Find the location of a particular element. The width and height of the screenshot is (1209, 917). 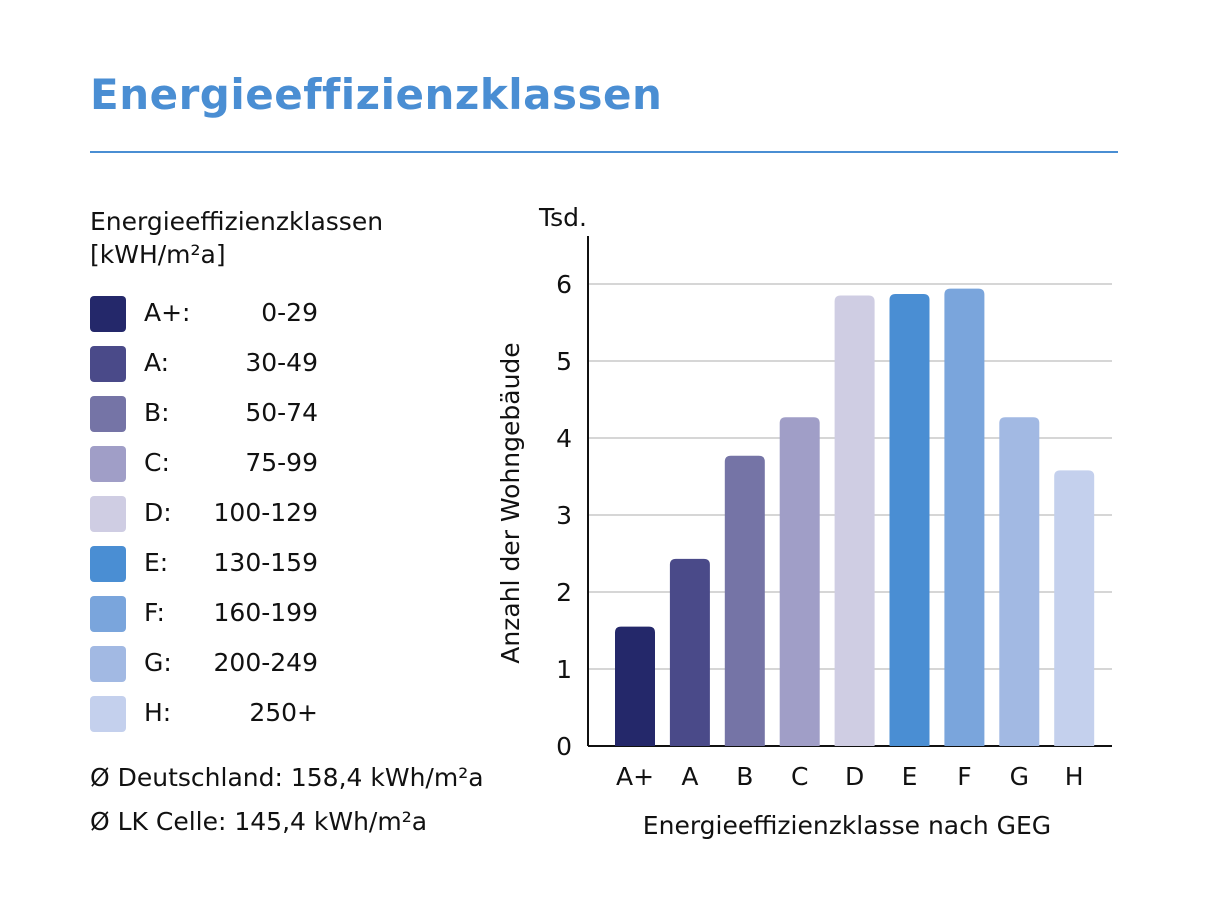

legend-class-label: G: is located at coordinates (158, 662).